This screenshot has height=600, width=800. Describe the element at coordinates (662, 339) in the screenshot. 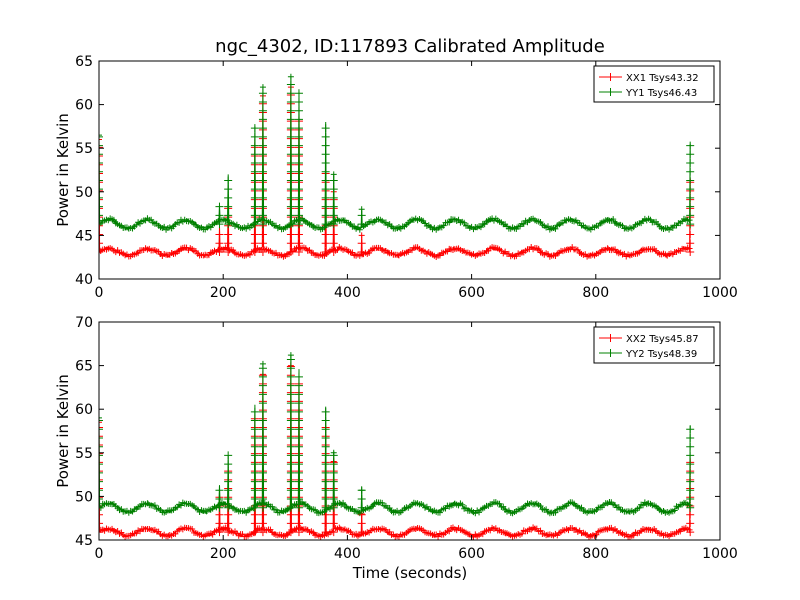

I see `legend-label: XX2 Tsys45.87` at that location.